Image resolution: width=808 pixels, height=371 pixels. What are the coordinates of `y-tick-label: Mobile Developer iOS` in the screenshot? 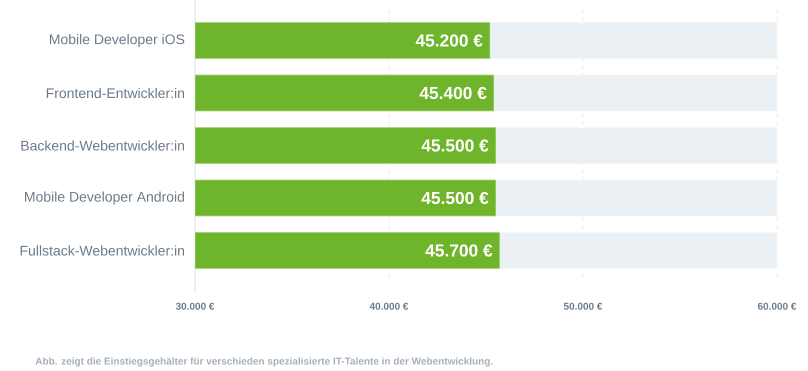 It's located at (117, 41).